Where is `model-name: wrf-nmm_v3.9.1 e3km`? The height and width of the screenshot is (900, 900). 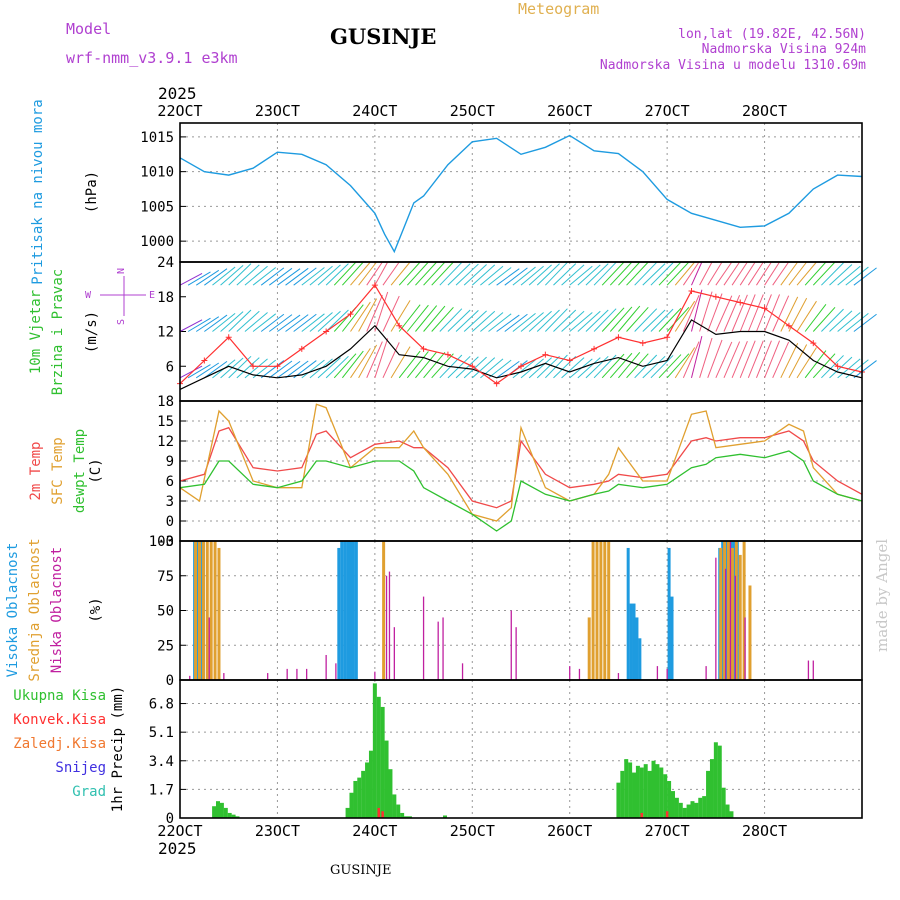 model-name: wrf-nmm_v3.9.1 e3km is located at coordinates (152, 58).